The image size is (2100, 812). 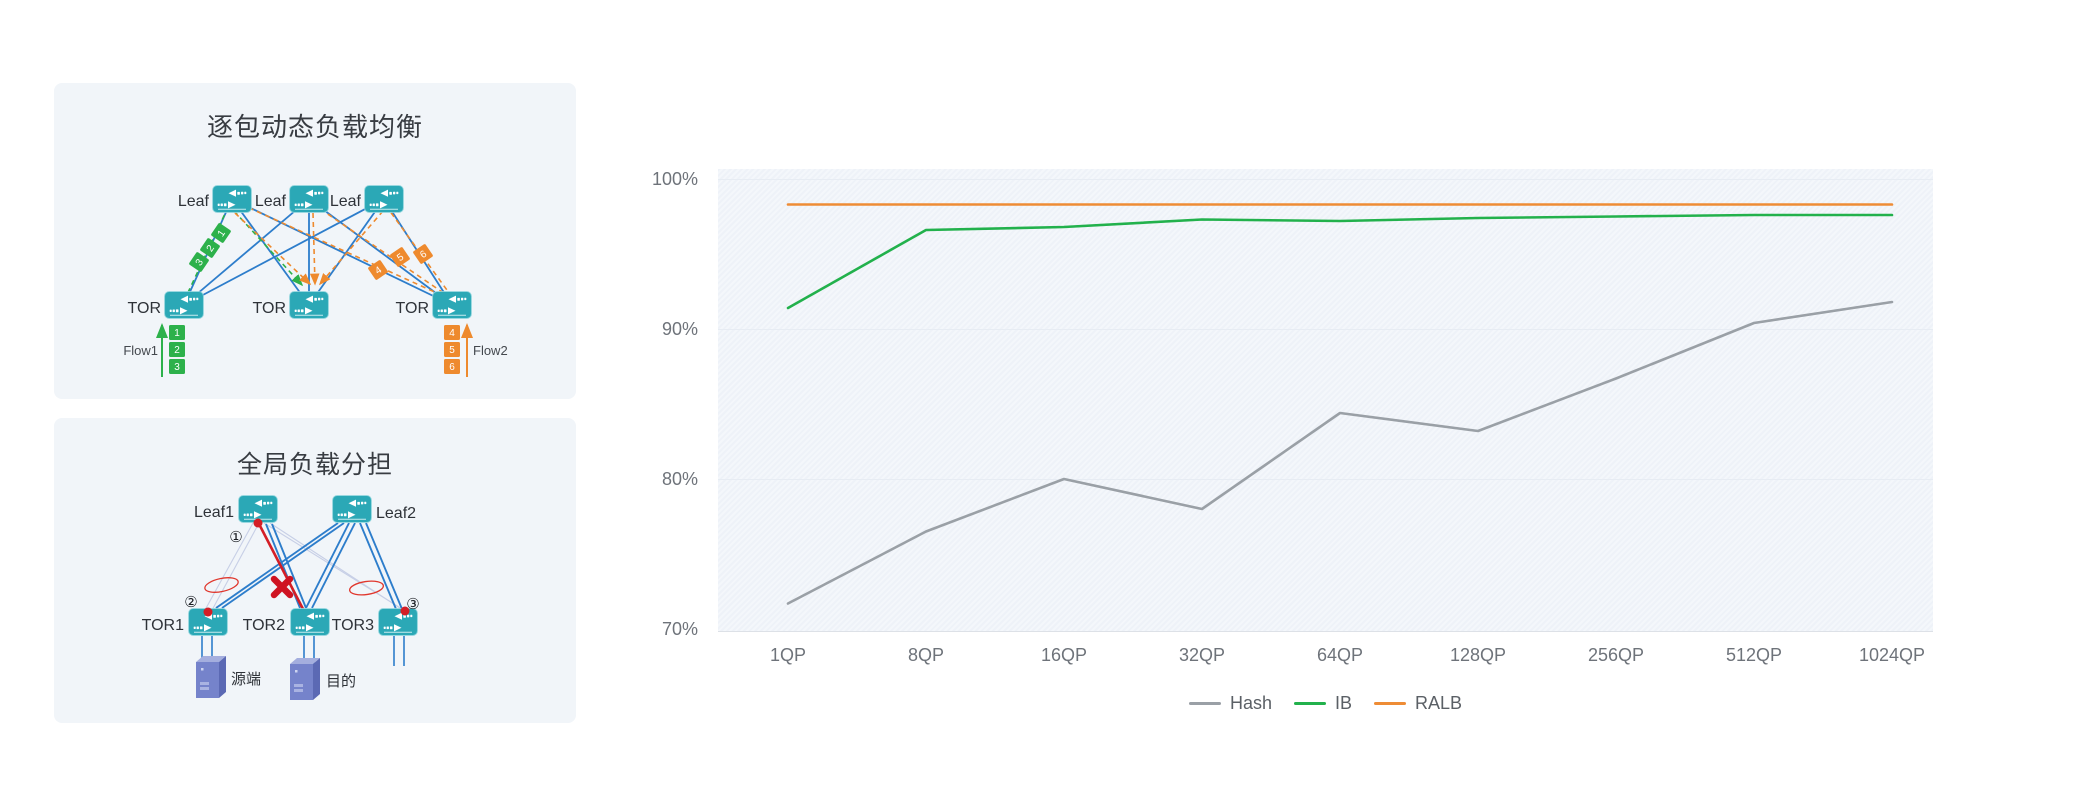 I want to click on legend-swatch-hash, so click(x=1204, y=703).